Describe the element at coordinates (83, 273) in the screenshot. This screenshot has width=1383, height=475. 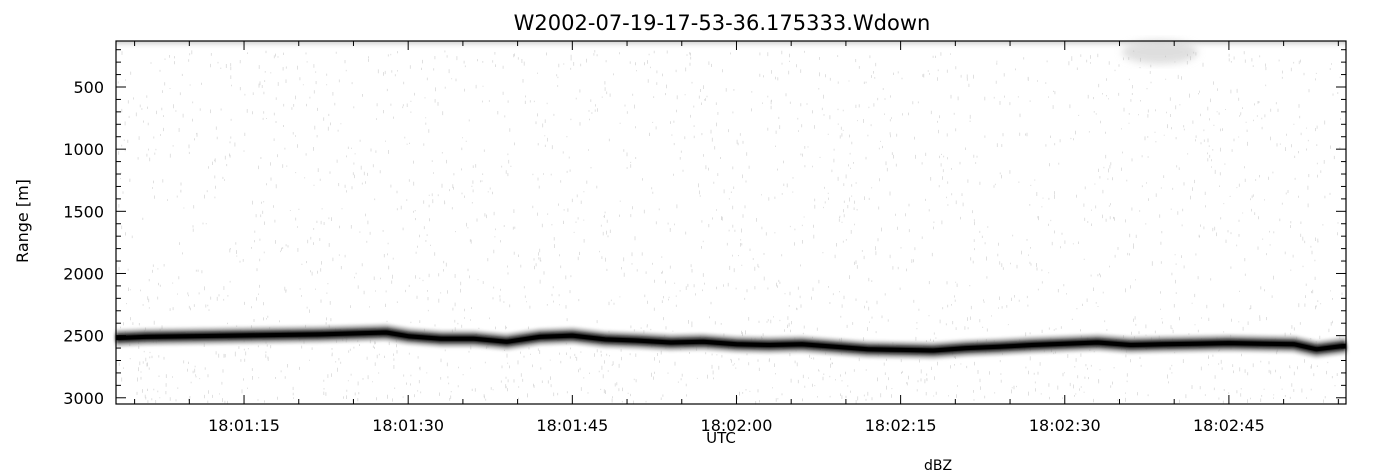
I see `y-tick-label: 2000` at that location.